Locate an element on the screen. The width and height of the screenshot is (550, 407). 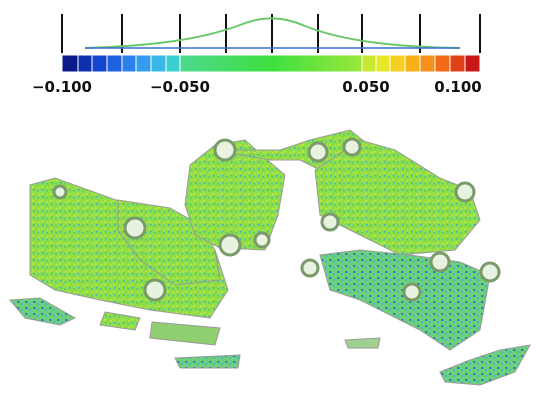
colorbar-ticks is located at coordinates (271, 33).